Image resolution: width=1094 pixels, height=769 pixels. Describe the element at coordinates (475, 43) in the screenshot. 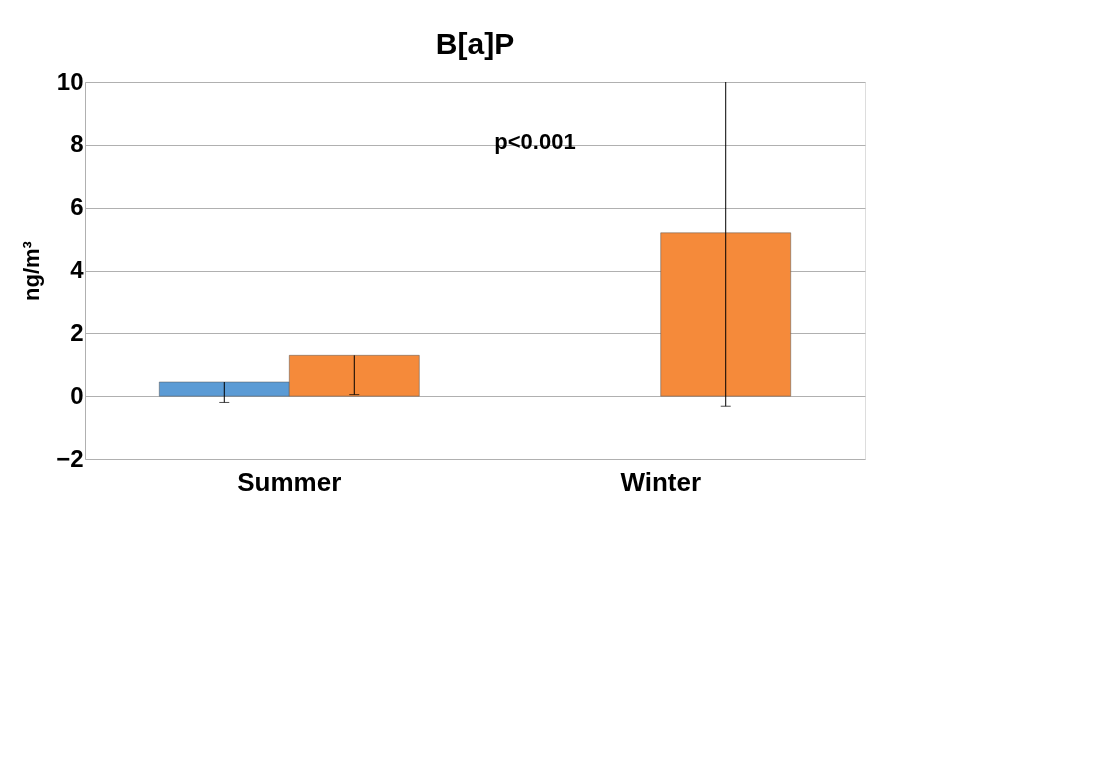

I see `chart-title: B[a]P` at that location.